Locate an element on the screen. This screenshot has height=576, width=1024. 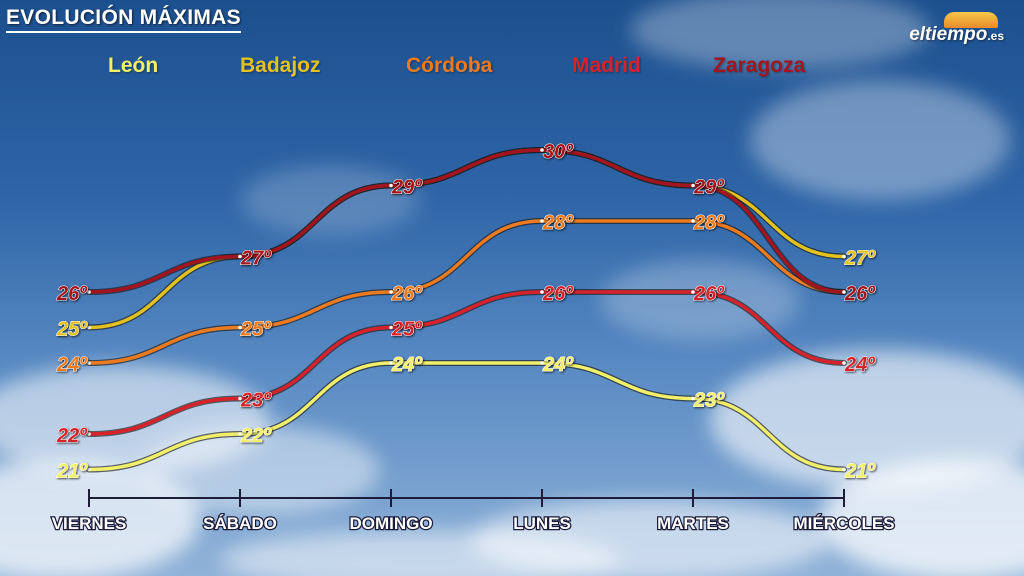
x-tick-label-sabado: SÁBADO is located at coordinates (240, 523).